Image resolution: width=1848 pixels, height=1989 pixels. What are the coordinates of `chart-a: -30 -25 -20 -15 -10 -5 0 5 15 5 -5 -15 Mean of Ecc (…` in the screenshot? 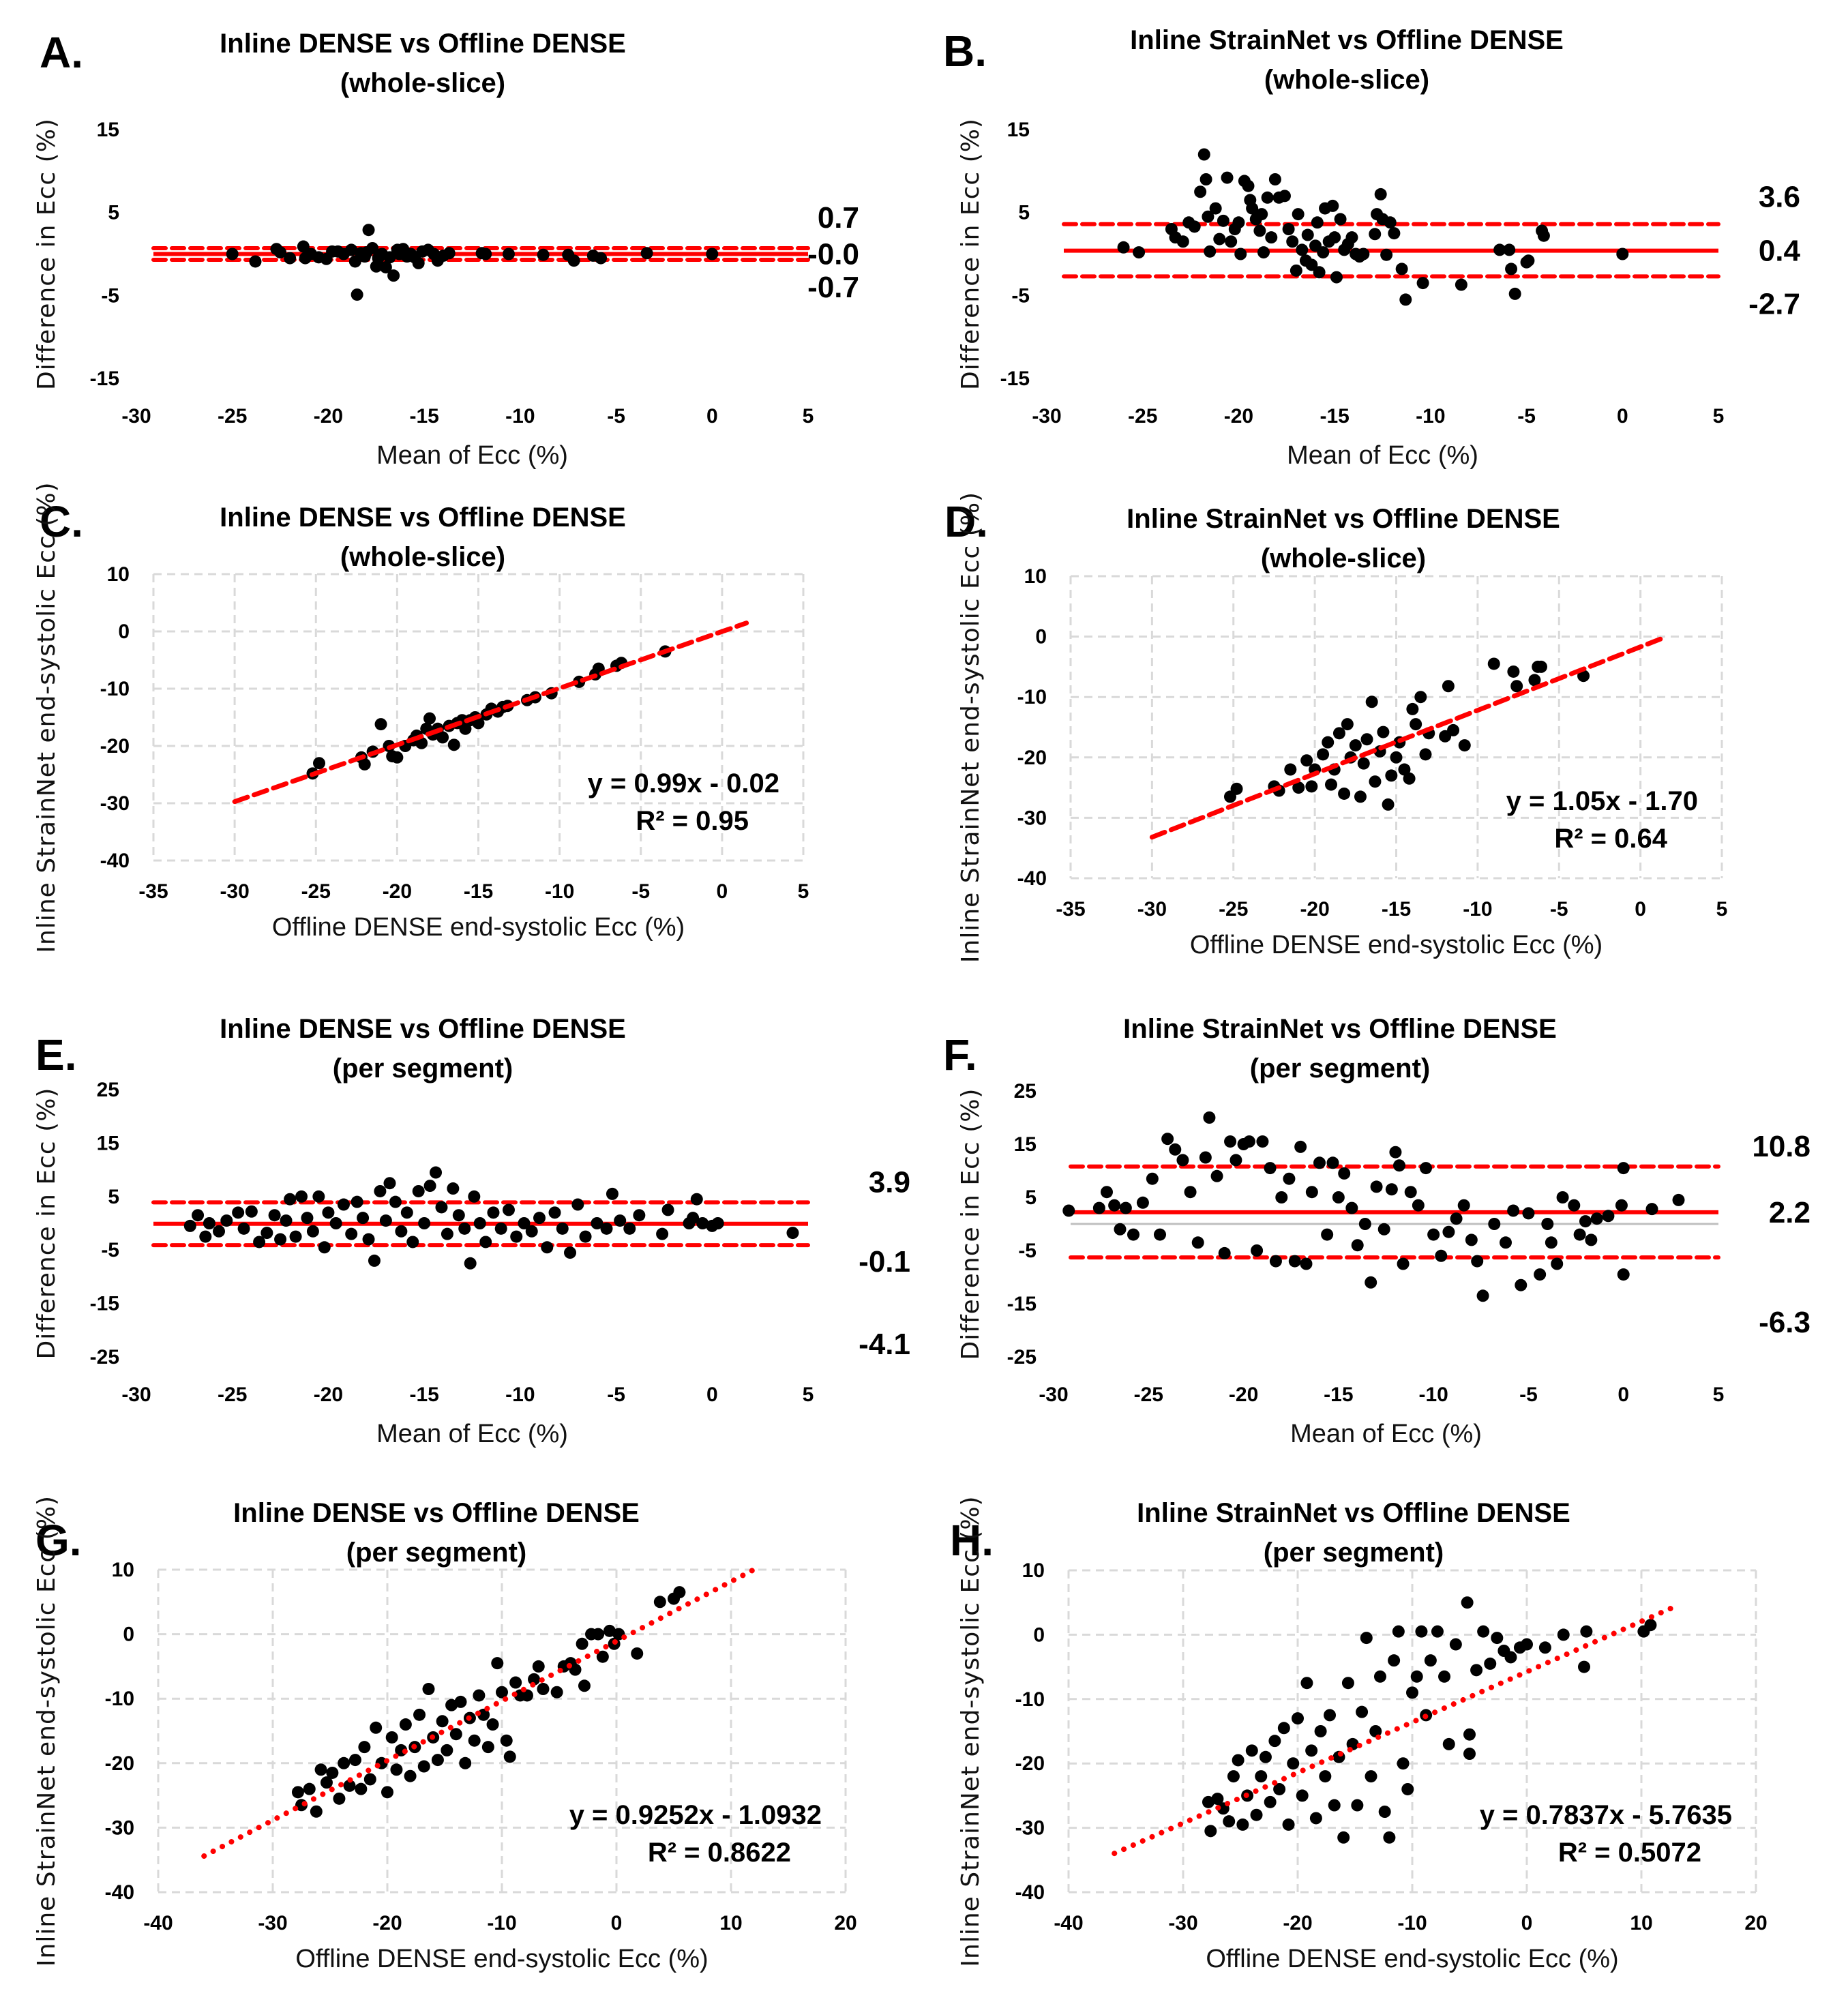 It's located at (446, 294).